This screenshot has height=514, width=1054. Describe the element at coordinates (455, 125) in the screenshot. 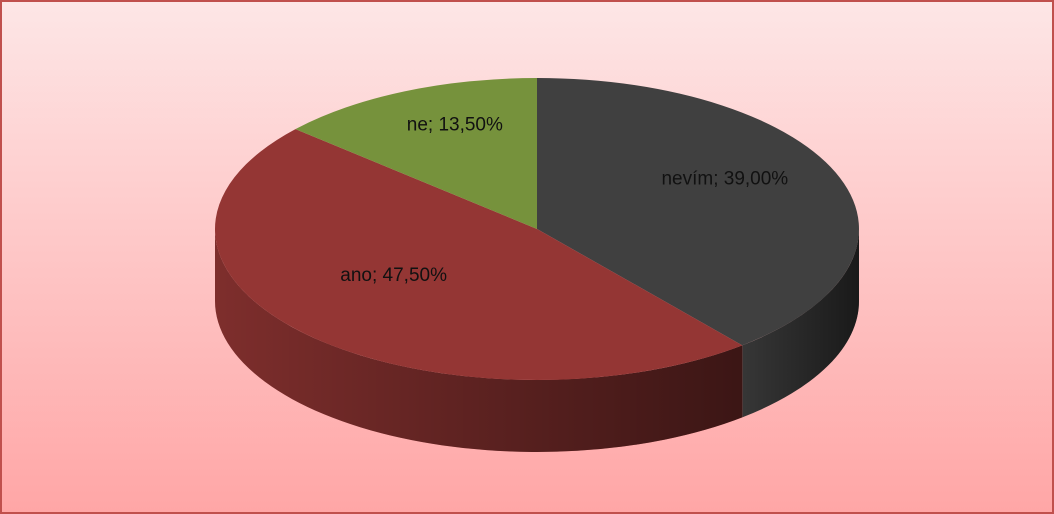

I see `data-label: ne; 13,50%` at that location.